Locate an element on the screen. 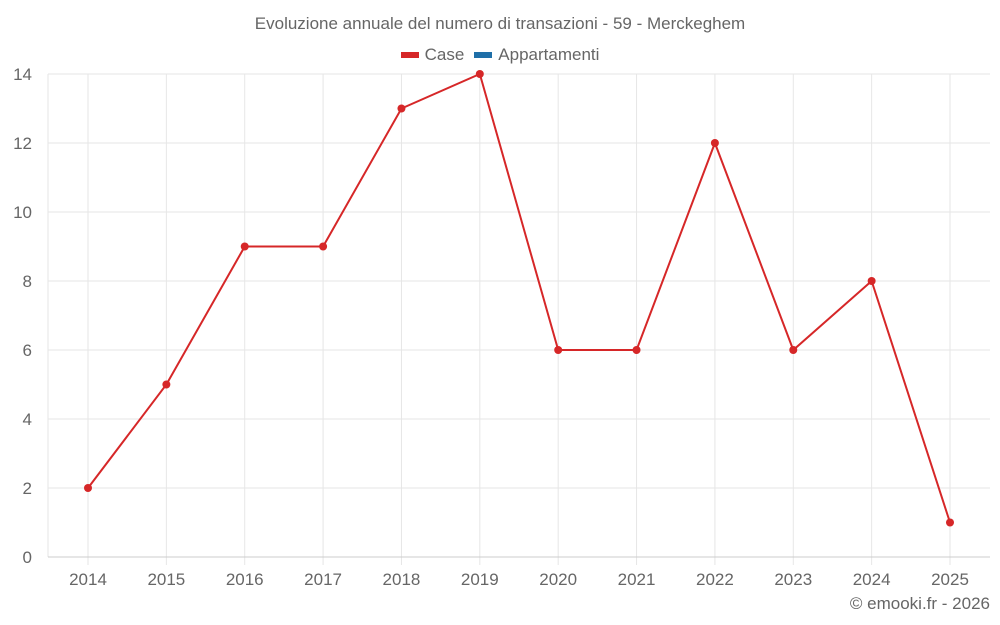 This screenshot has height=625, width=1000. y-tick-label: 0 is located at coordinates (27, 557).